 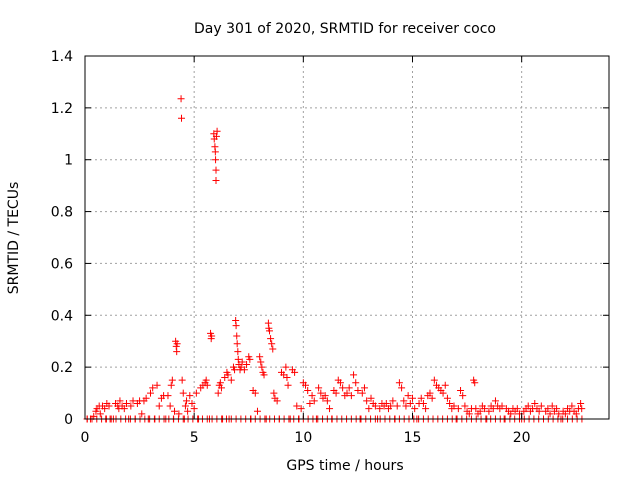 I want to click on x-tick-label: 15, so click(x=413, y=438).